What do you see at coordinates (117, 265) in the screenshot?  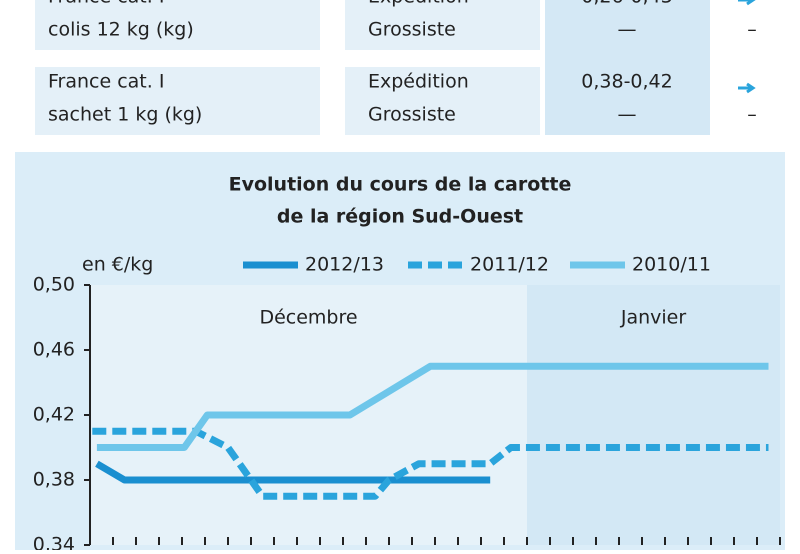 I see `y-axis-label: en €/kg` at bounding box center [117, 265].